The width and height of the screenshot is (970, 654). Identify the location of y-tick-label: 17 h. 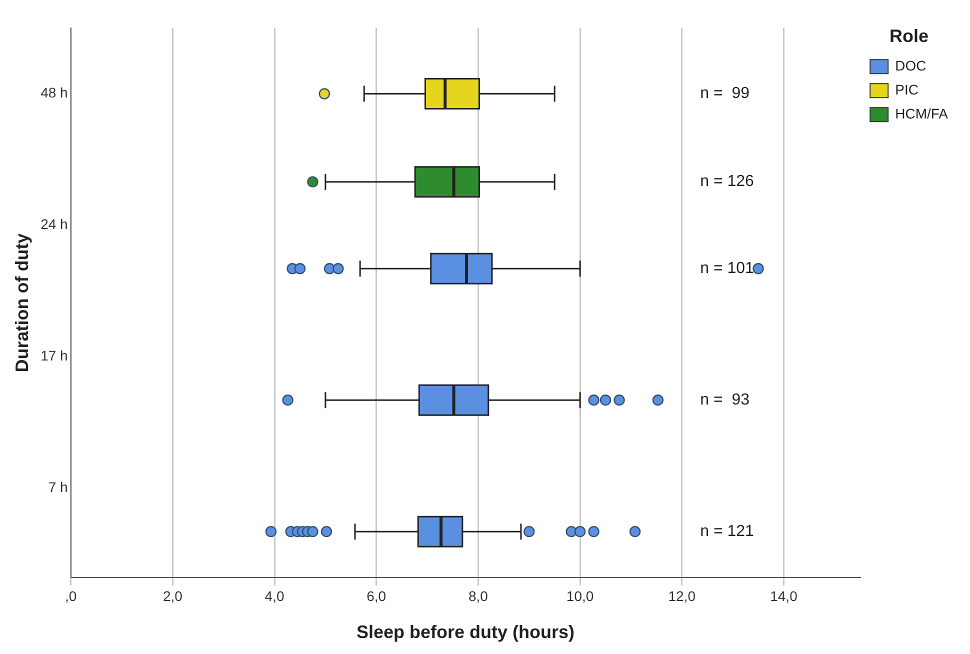
(54, 356).